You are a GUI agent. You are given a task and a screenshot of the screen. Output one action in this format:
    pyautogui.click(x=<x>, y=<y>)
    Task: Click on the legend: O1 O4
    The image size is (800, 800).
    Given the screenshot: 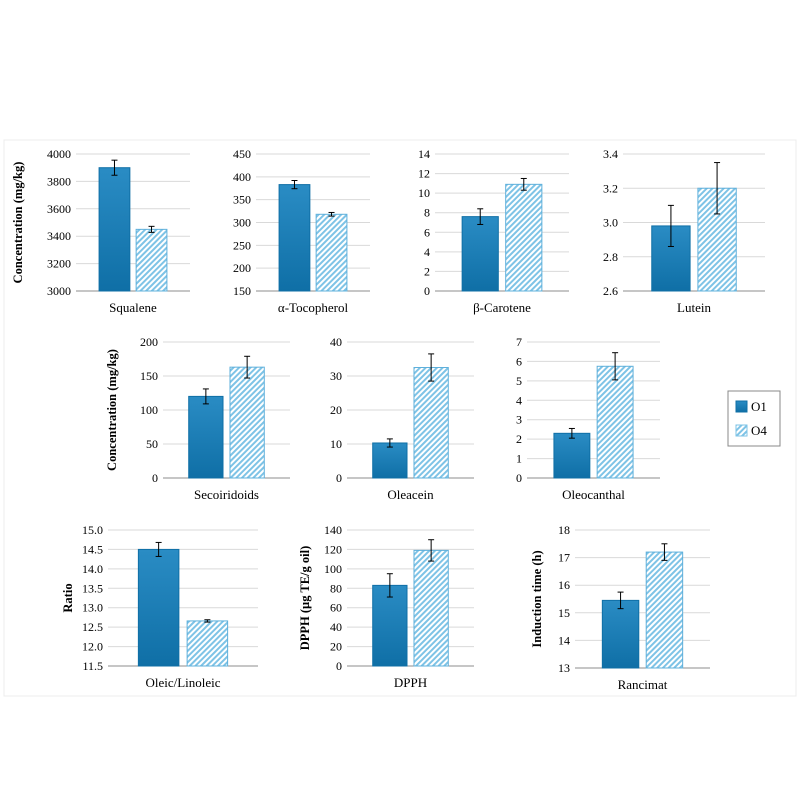 What is the action you would take?
    pyautogui.click(x=754, y=418)
    